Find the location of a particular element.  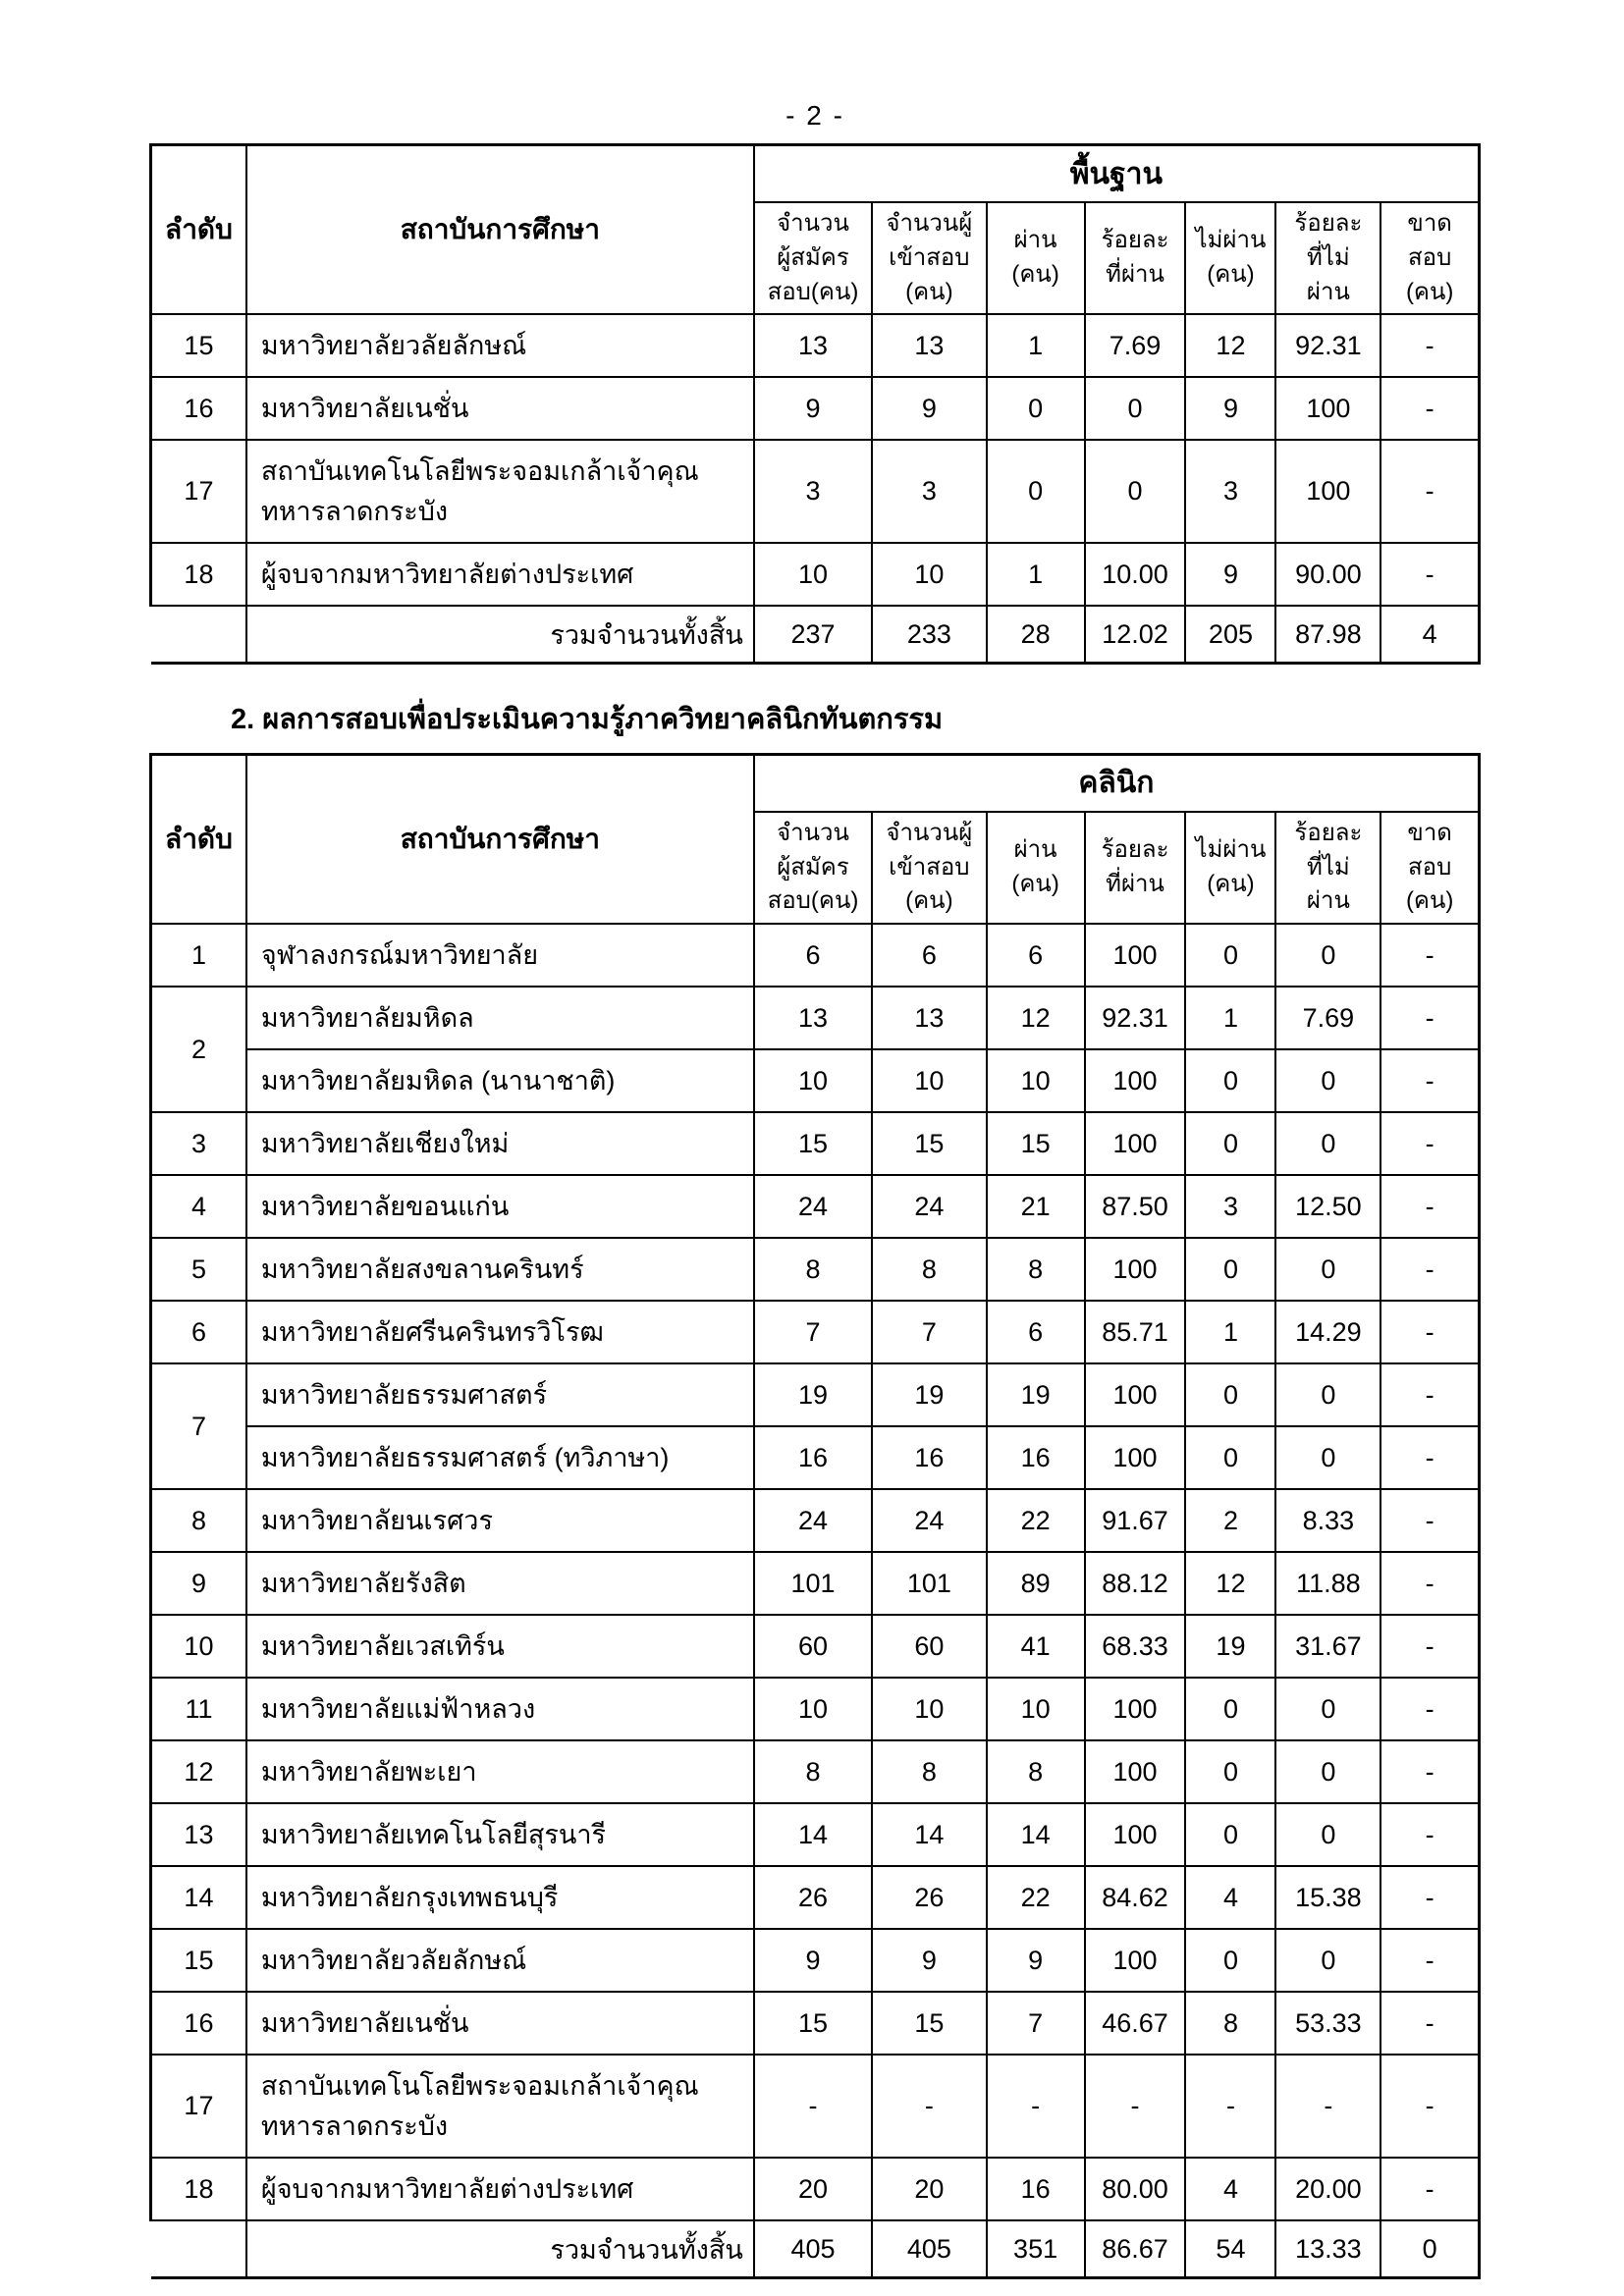

table-row: 15 มหาวิทยาลัยวลัยลักษณ์ 9 9 9 100 0 0- is located at coordinates (815, 1961).